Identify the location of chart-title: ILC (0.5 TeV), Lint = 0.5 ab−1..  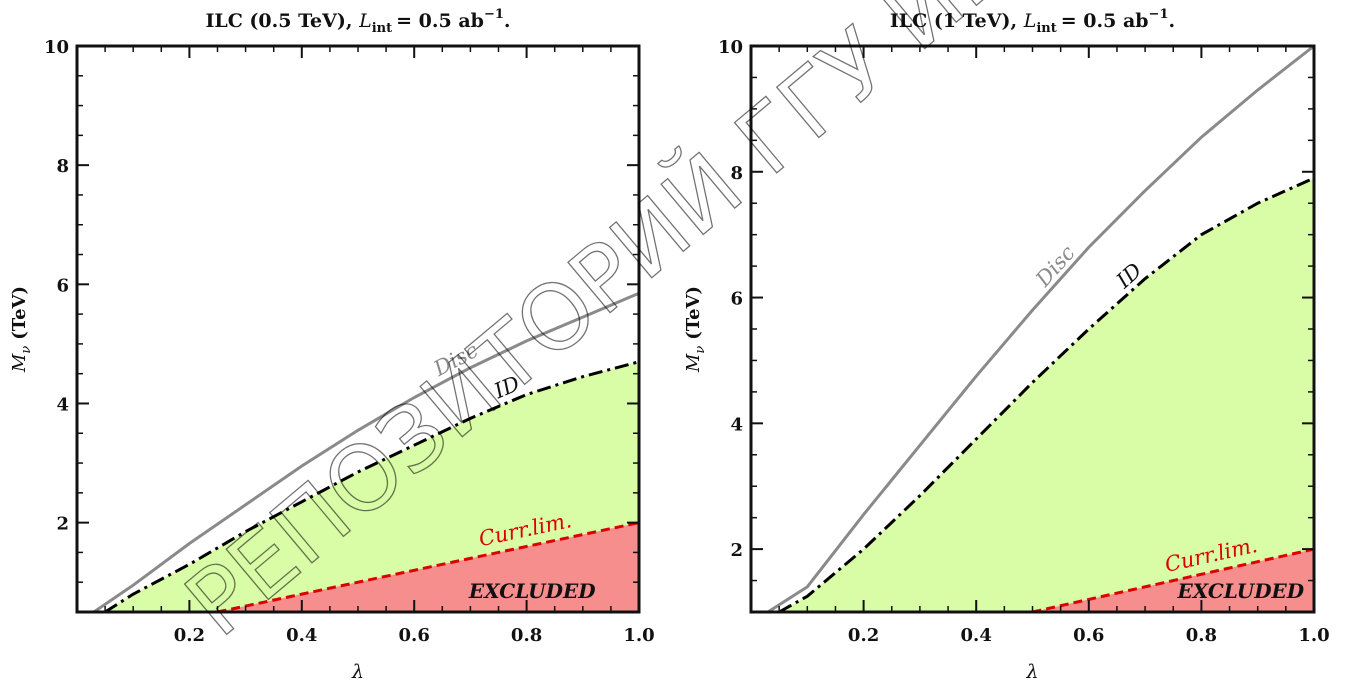
(357, 21).